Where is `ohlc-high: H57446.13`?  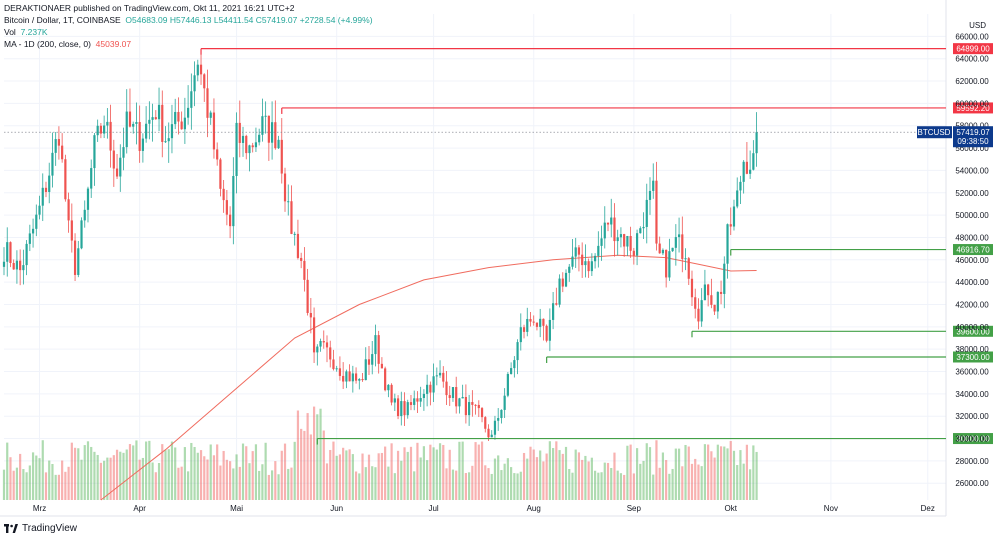
ohlc-high: H57446.13 is located at coordinates (190, 20).